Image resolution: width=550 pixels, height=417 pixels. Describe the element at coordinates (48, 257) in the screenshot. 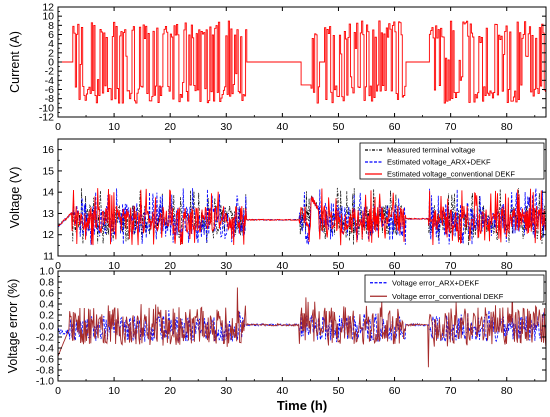

I see `y-tick-label: 11` at that location.